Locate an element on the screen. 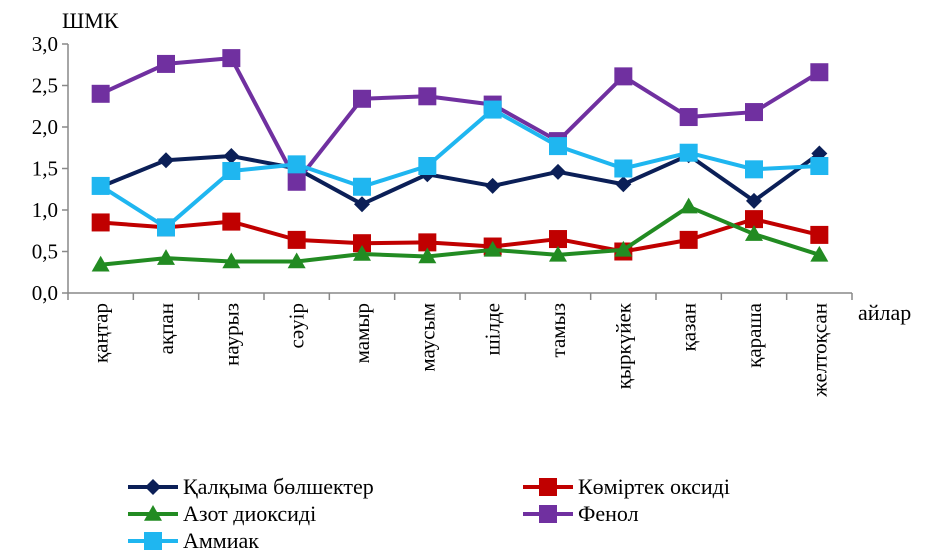  legend-item: Қалқыма бөлшектер is located at coordinates (251, 486).